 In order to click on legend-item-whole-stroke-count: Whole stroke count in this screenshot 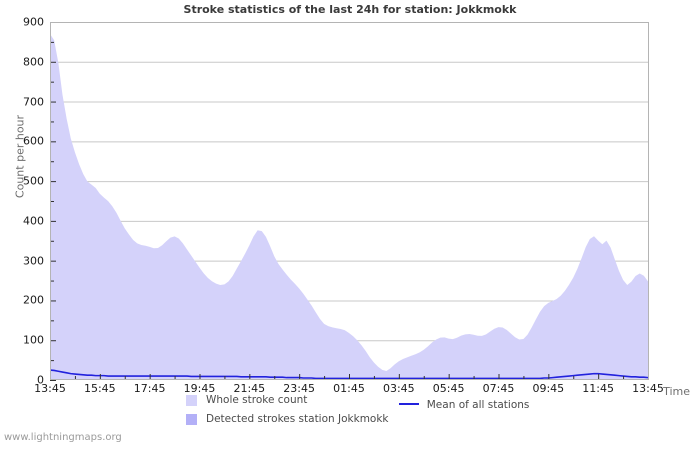, I will do `click(246, 400)`.